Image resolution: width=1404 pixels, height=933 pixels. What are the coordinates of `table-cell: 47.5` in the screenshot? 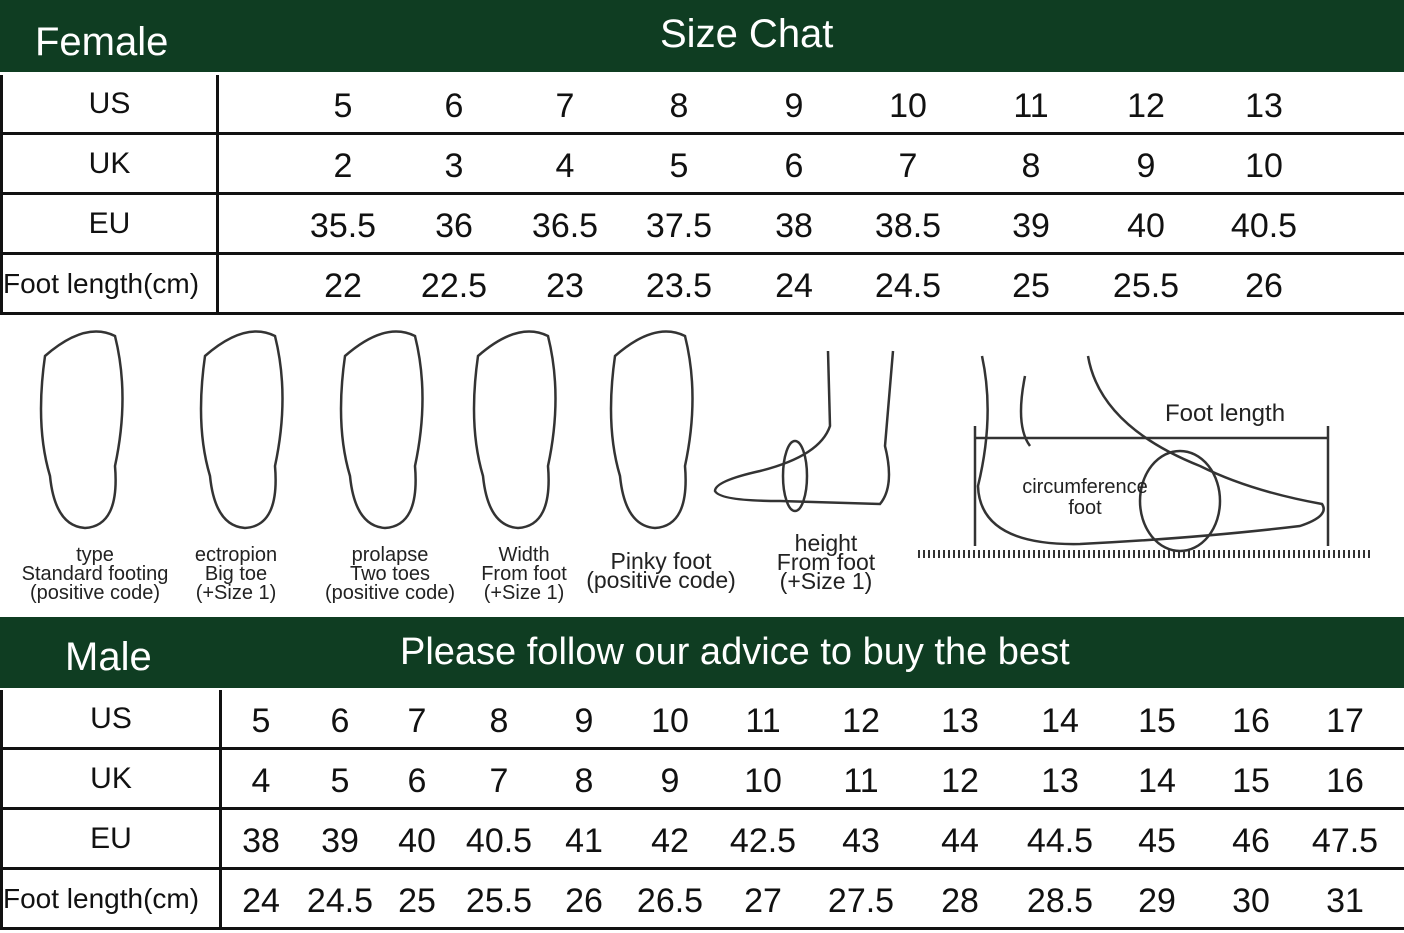 It's located at (1345, 841).